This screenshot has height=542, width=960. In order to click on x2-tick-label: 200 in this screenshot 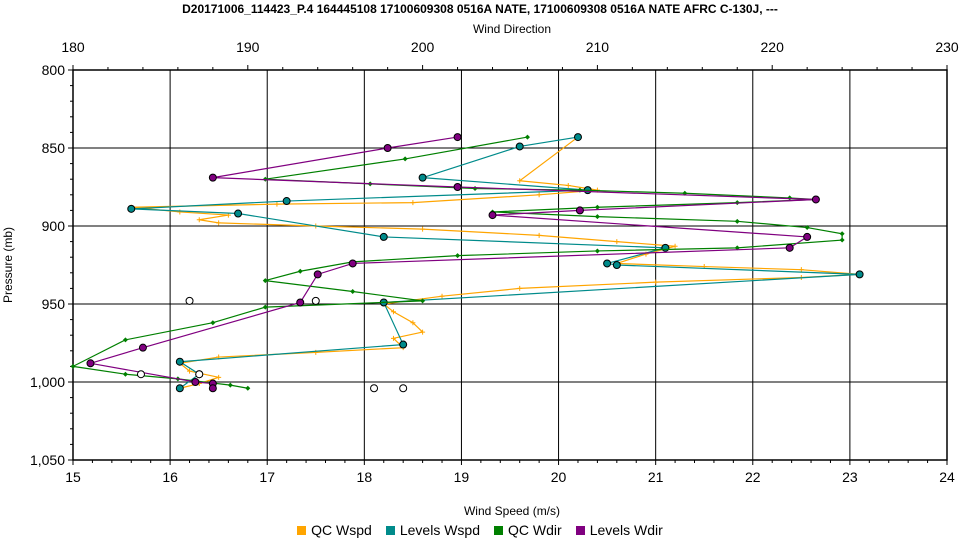, I will do `click(423, 47)`.